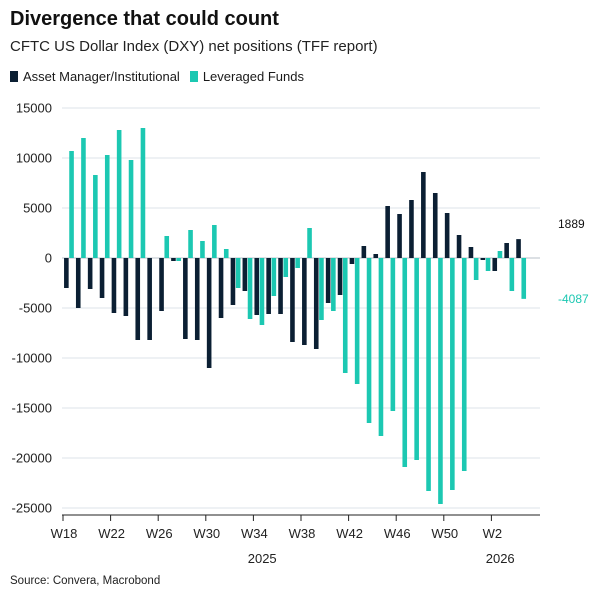  Describe the element at coordinates (349, 533) in the screenshot. I see `x-tick-label: W42` at that location.